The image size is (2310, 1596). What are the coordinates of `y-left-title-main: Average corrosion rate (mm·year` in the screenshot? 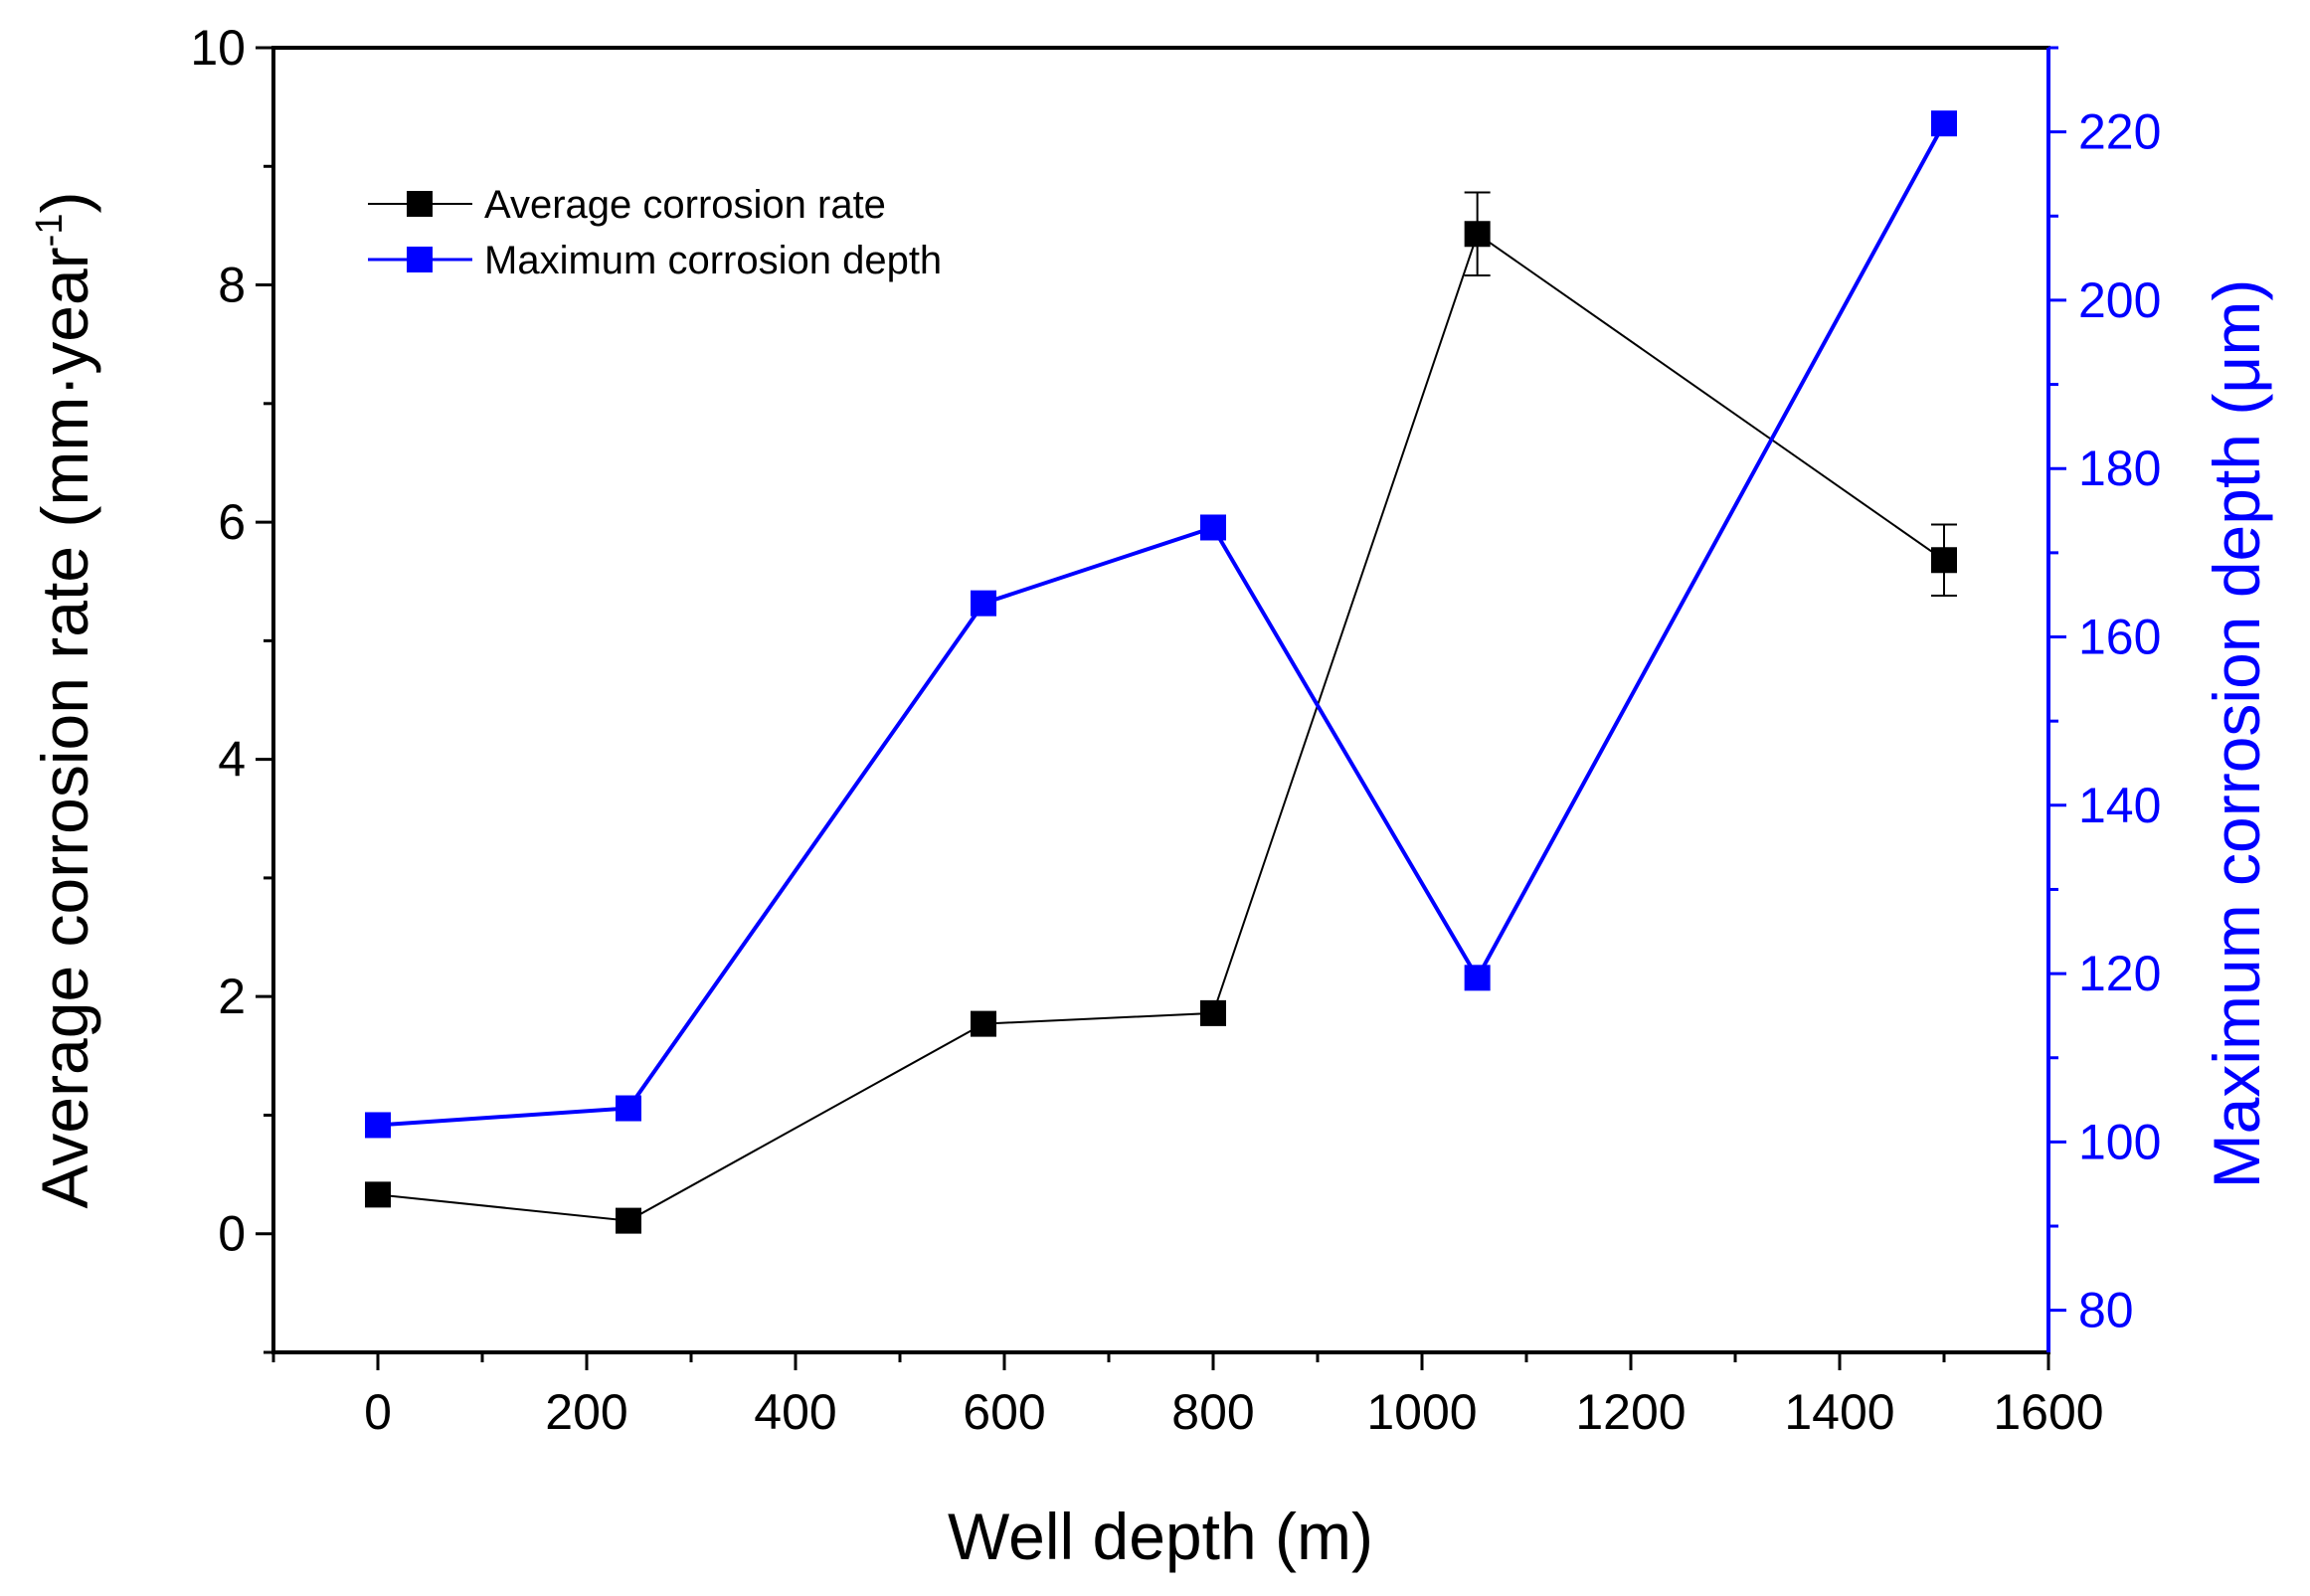 It's located at (65, 728).